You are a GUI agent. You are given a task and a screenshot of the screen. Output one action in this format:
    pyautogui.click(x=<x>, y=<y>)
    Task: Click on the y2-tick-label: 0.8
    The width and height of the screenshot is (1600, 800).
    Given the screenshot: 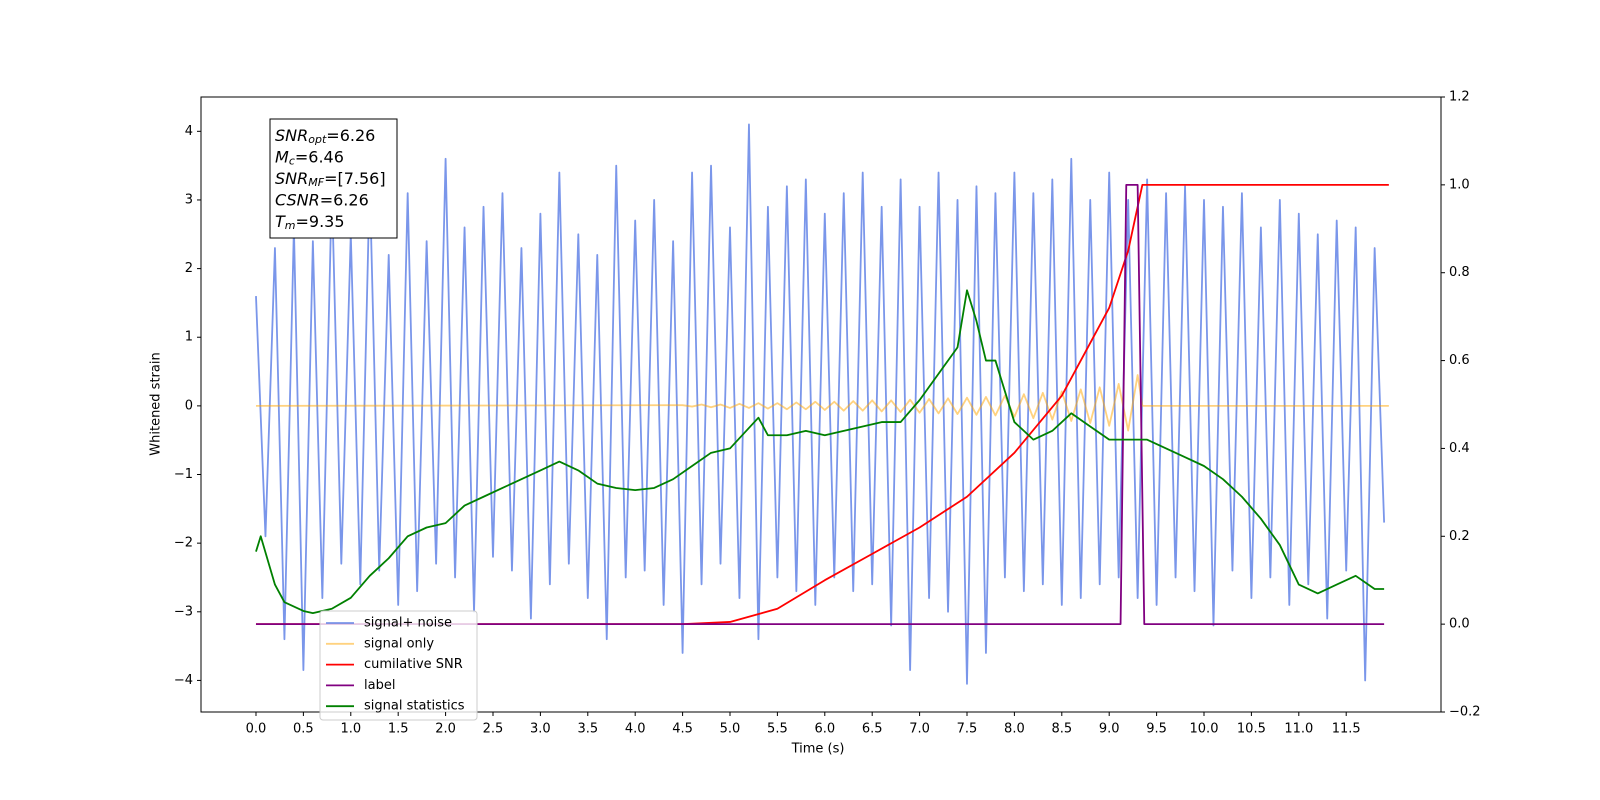 What is the action you would take?
    pyautogui.click(x=1459, y=272)
    